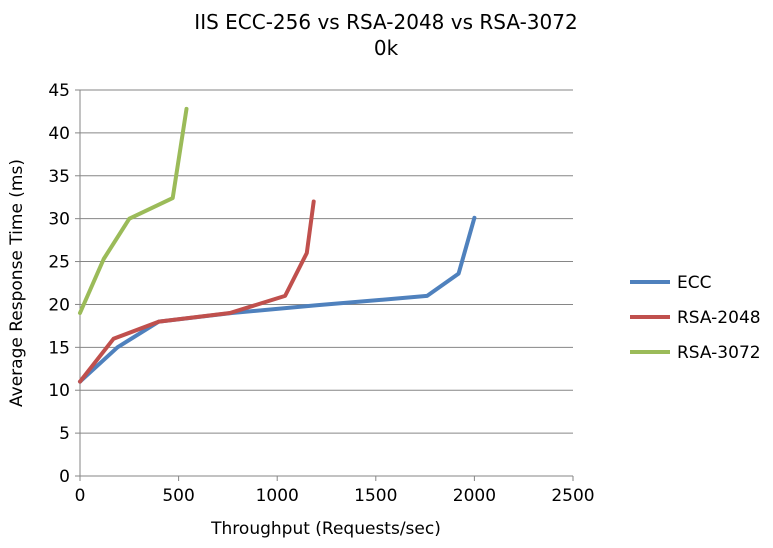  I want to click on legend-label-ecc: ECC, so click(694, 283).